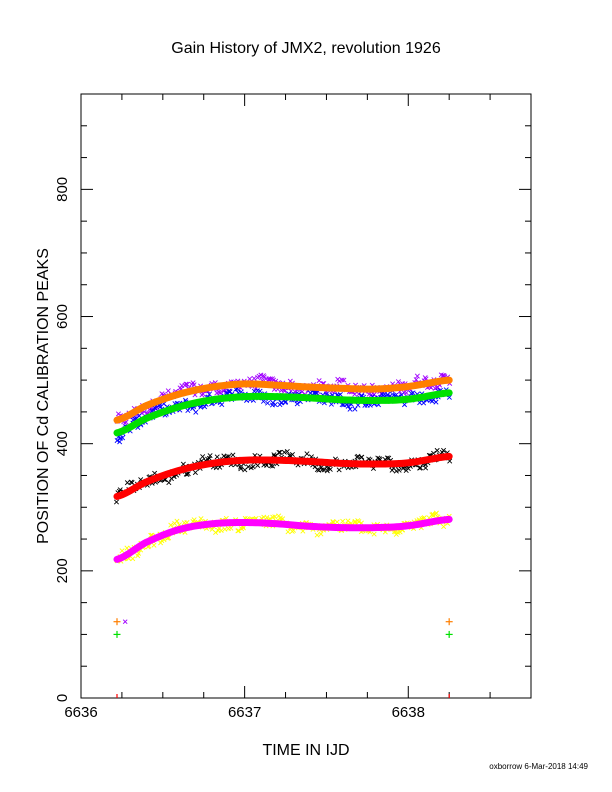 The image size is (612, 792). Describe the element at coordinates (62, 570) in the screenshot. I see `y-tick-label: 200` at that location.